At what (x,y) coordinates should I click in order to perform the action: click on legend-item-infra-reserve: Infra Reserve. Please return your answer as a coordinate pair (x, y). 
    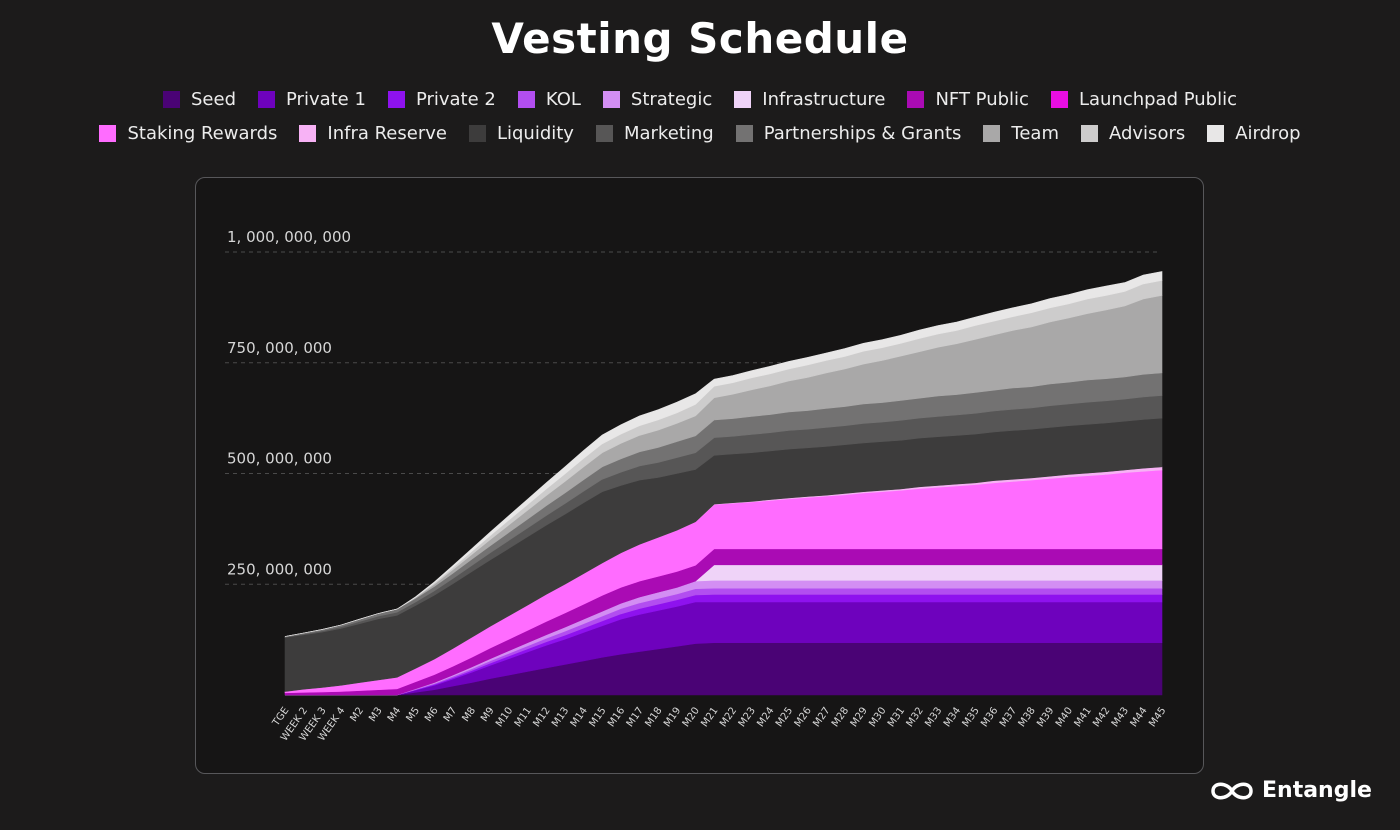
    Looking at the image, I should click on (373, 133).